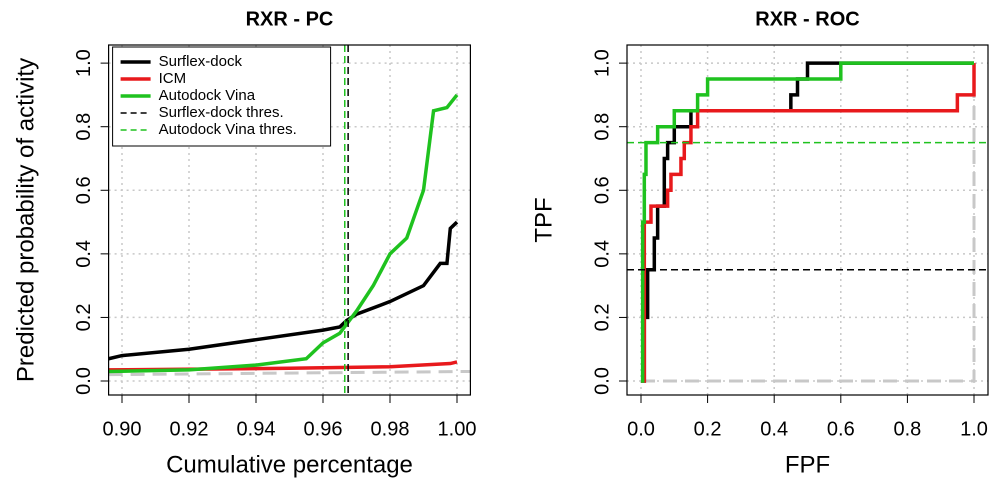 Image resolution: width=995 pixels, height=486 pixels. Describe the element at coordinates (457, 429) in the screenshot. I see `x-tick-label: 1.00` at that location.